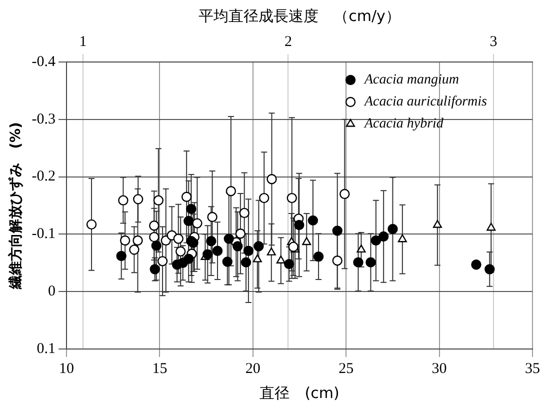  I want to click on y-tick-label: -0.4, so click(44, 62).